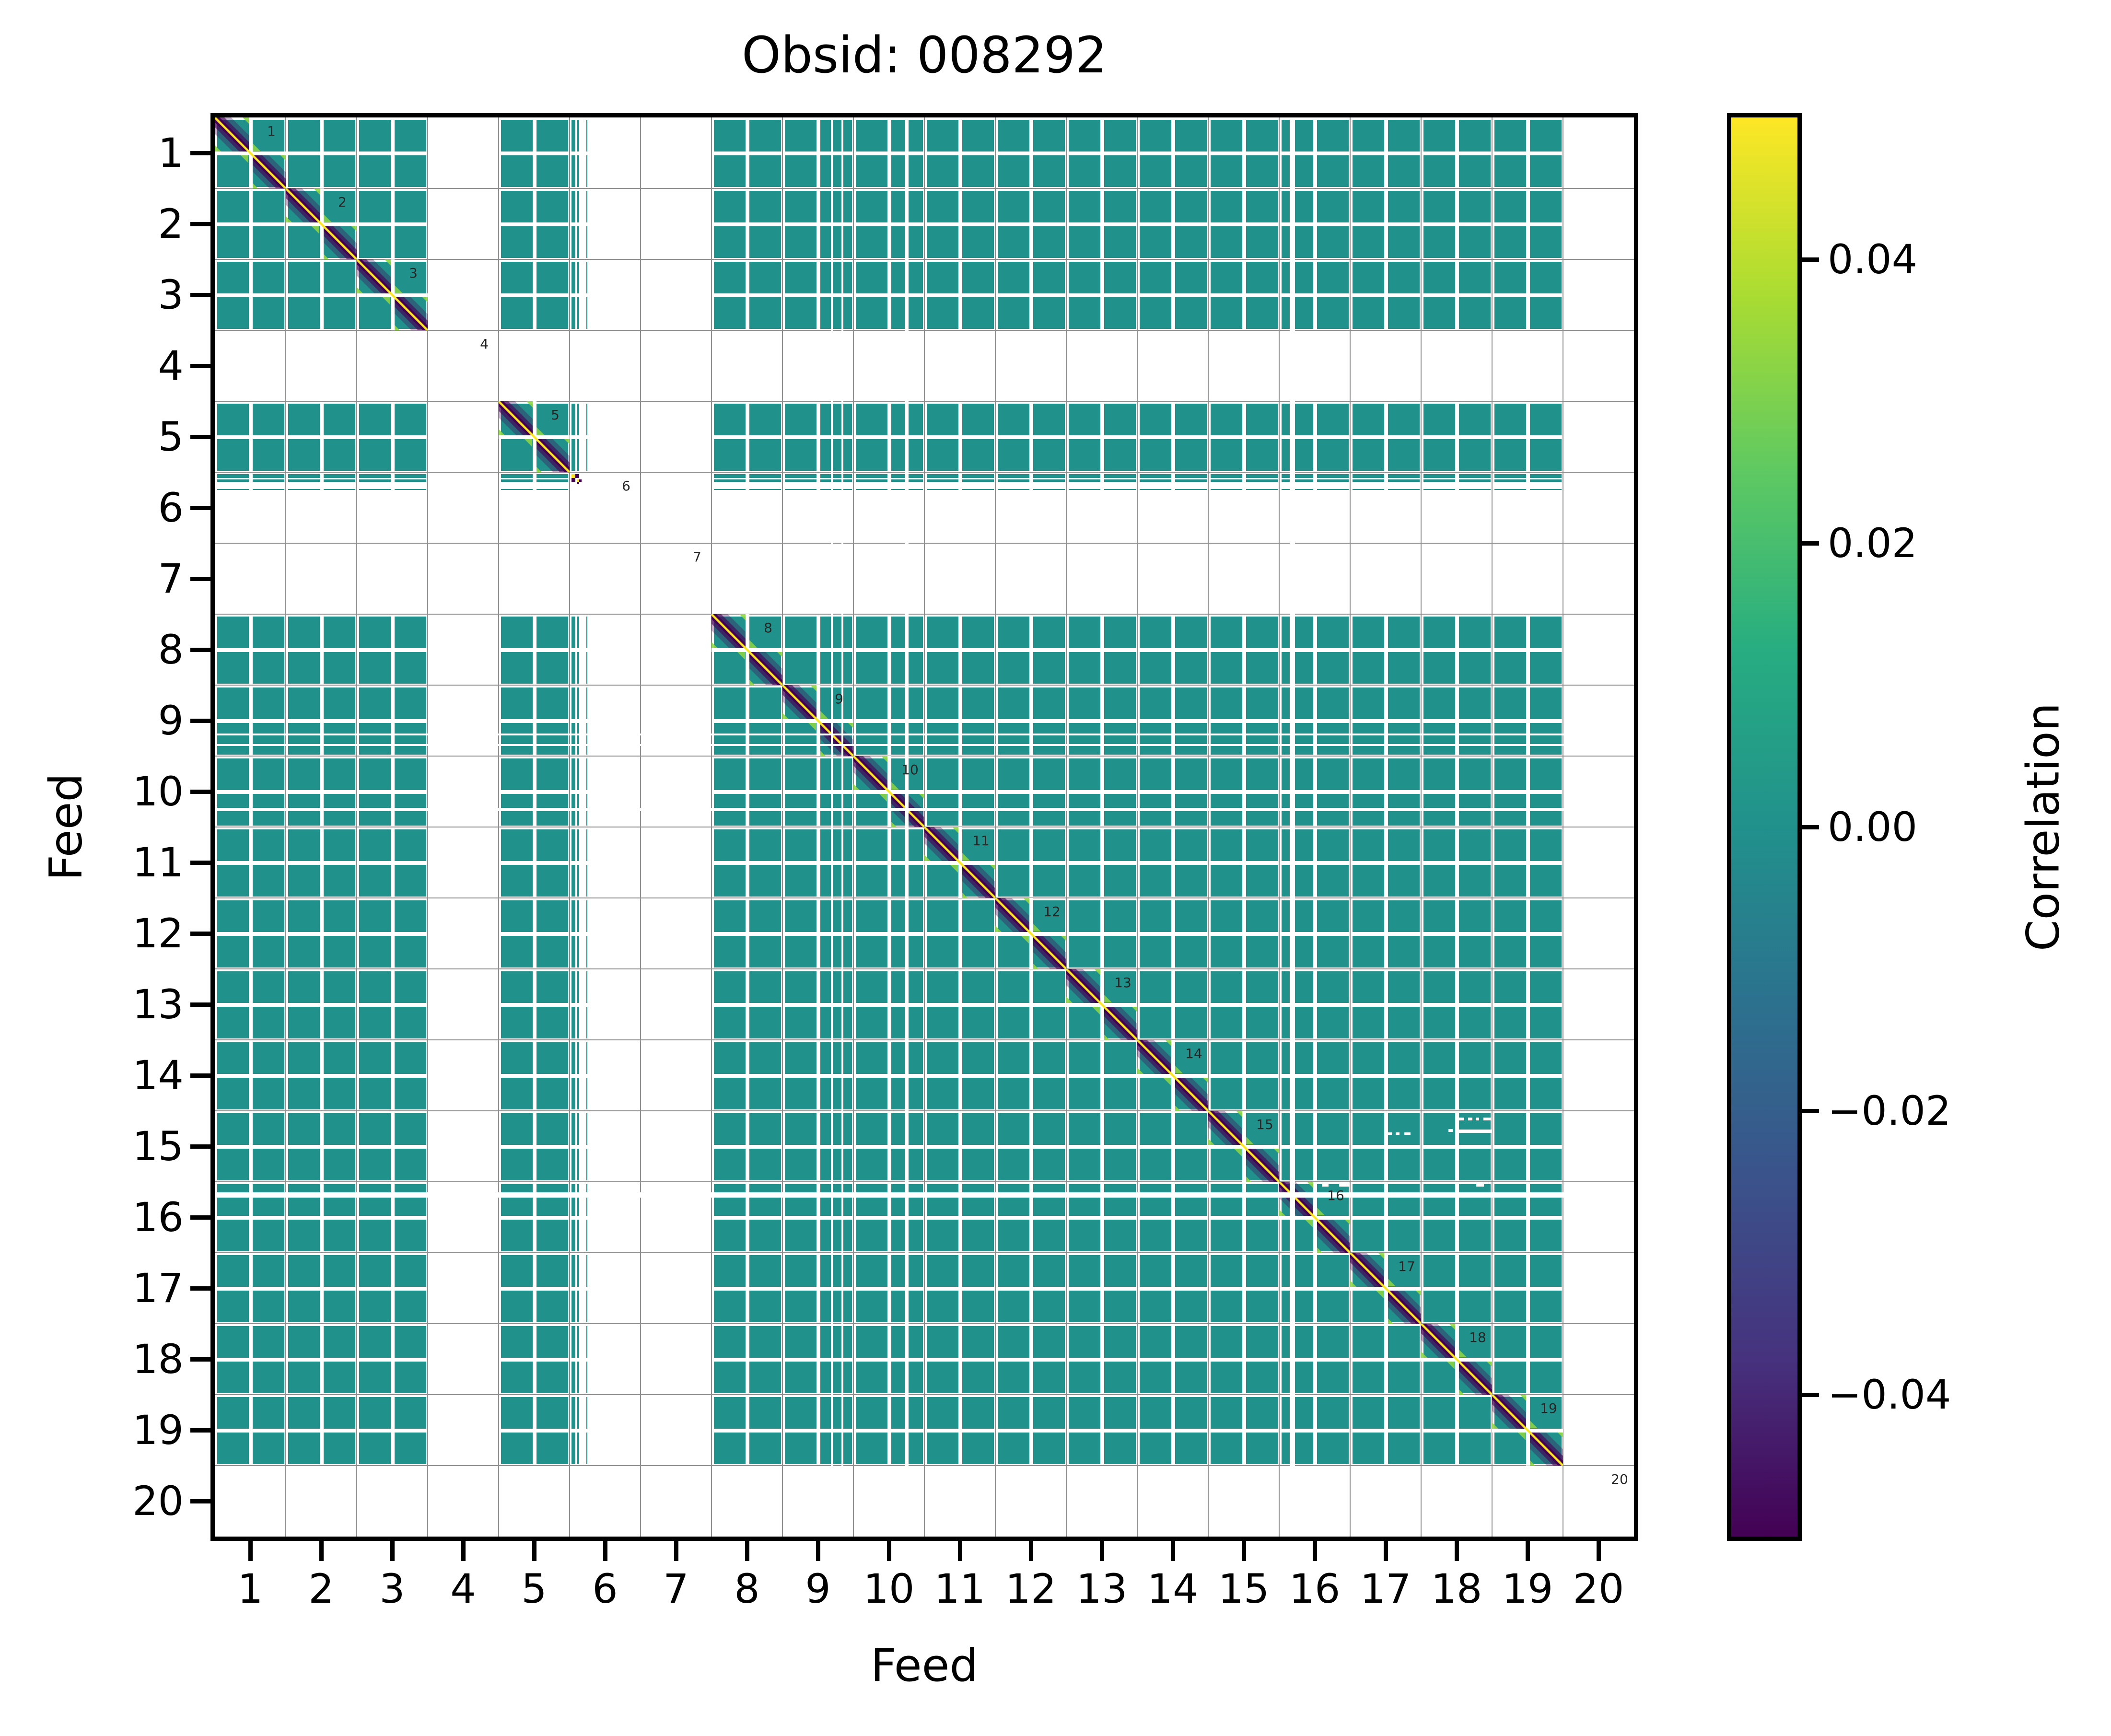 The image size is (2111, 1736). What do you see at coordinates (158, 933) in the screenshot?
I see `y-tick-label: 12` at bounding box center [158, 933].